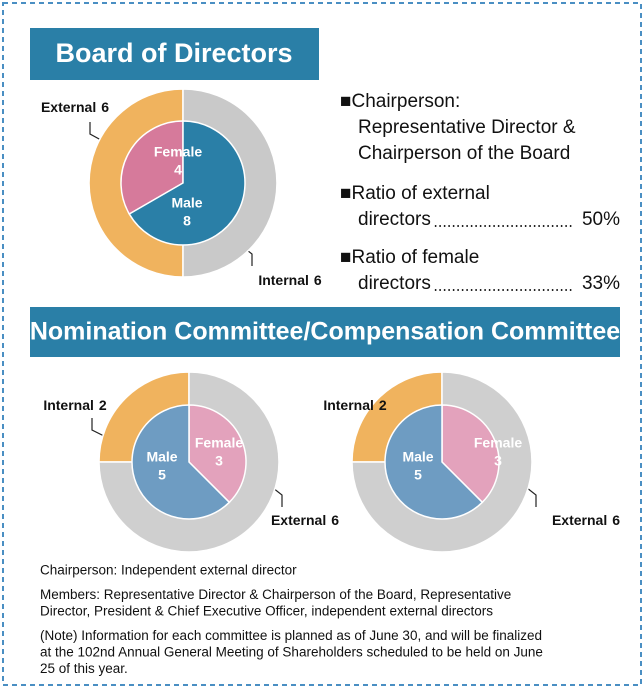  Describe the element at coordinates (400, 101) in the screenshot. I see `chairperson-note: ■Chairperson:` at that location.